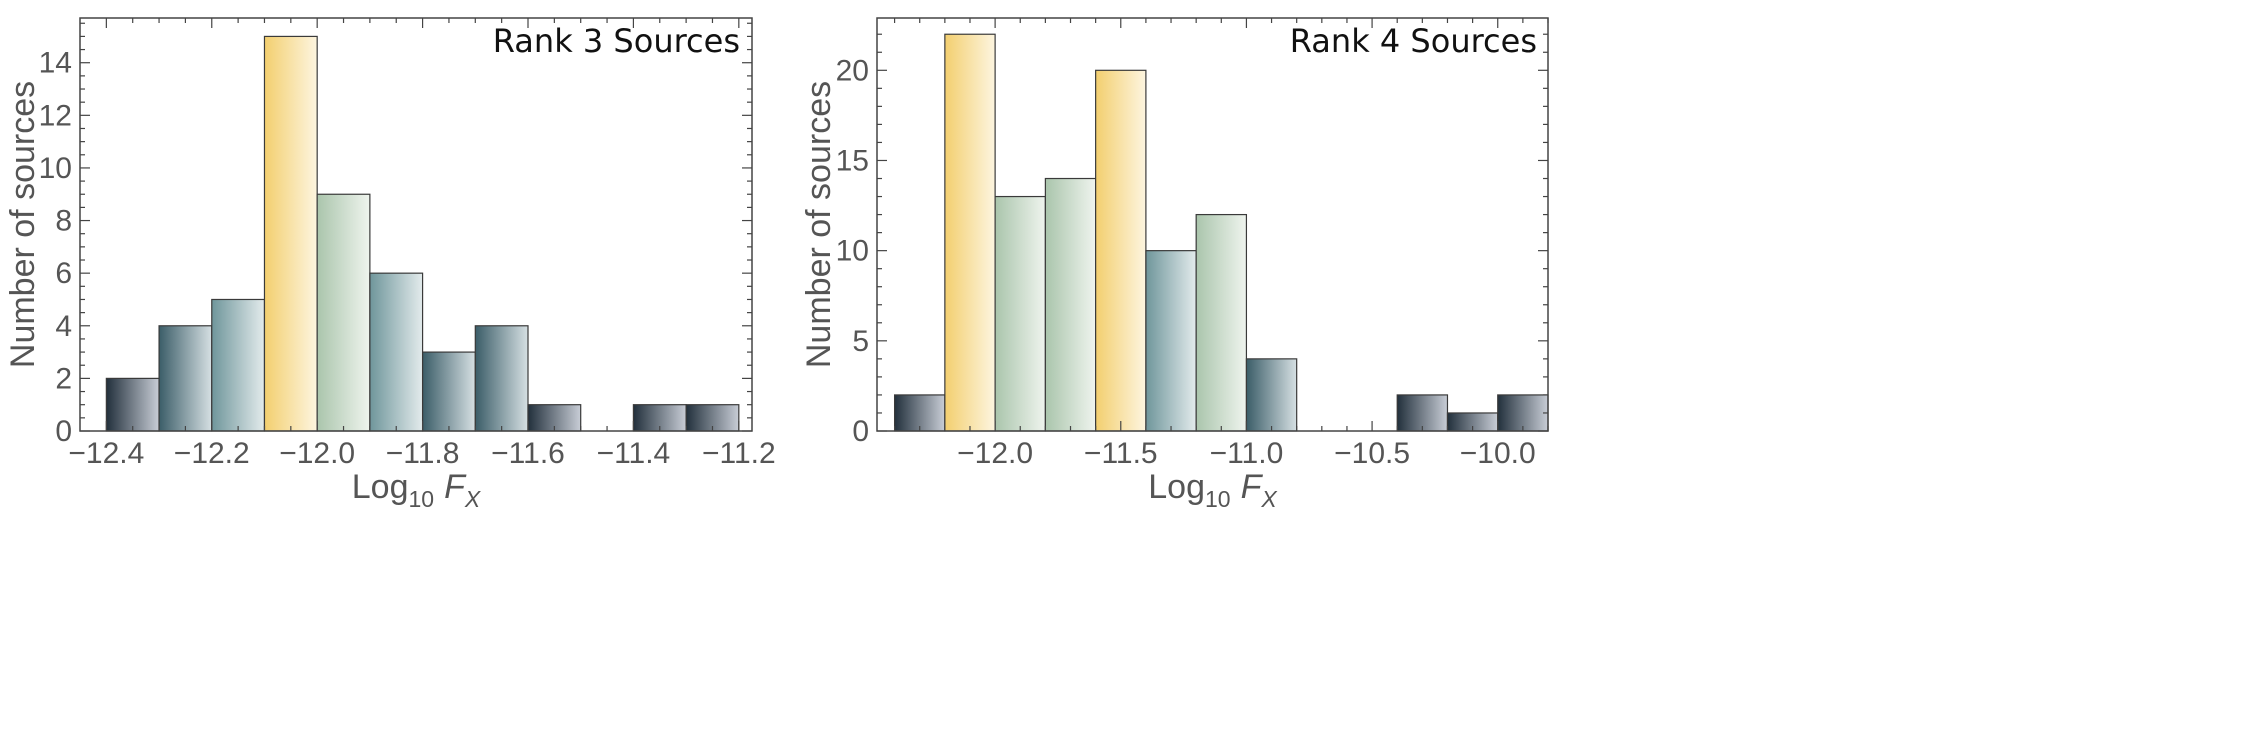 This screenshot has height=734, width=2250. I want to click on rank4-x-label-main: Log, so click(1176, 487).